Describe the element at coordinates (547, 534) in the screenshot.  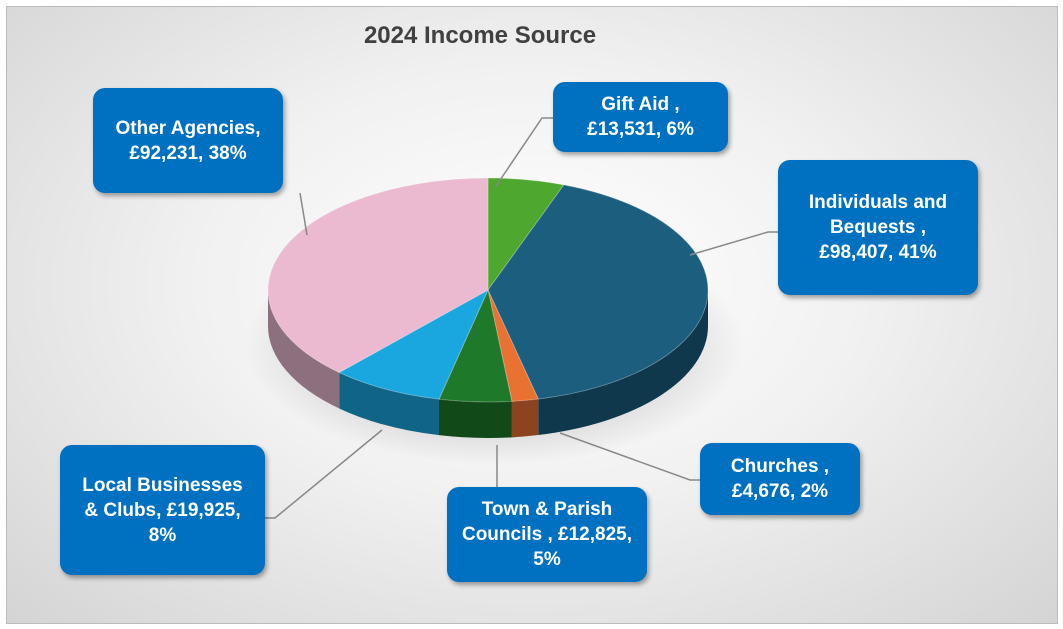
I see `data-label: Town & Parish Councils , £12,825, 5%` at that location.